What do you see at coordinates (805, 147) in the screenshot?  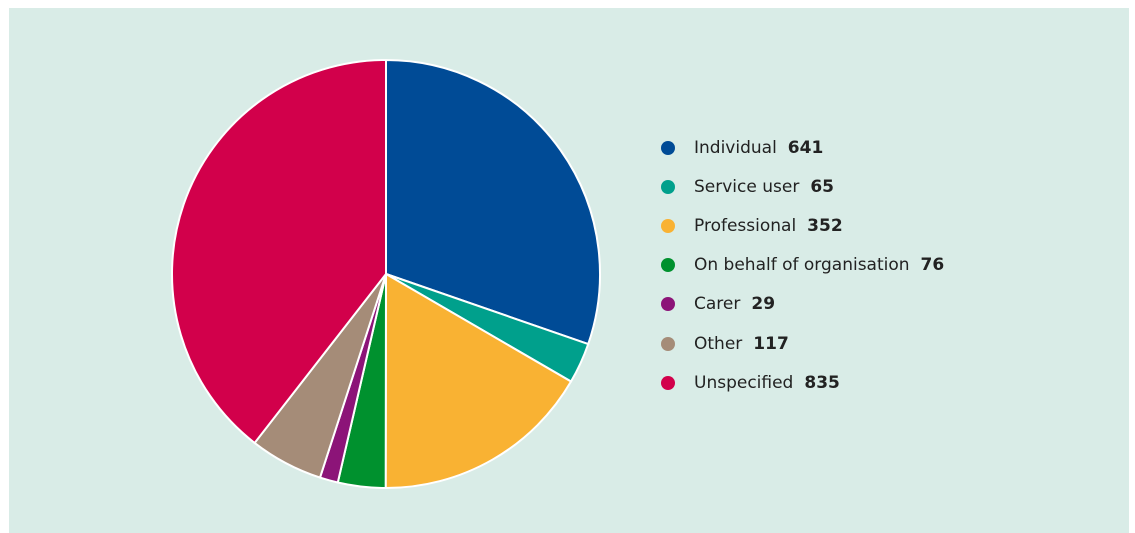 I see `legend-value: 641` at bounding box center [805, 147].